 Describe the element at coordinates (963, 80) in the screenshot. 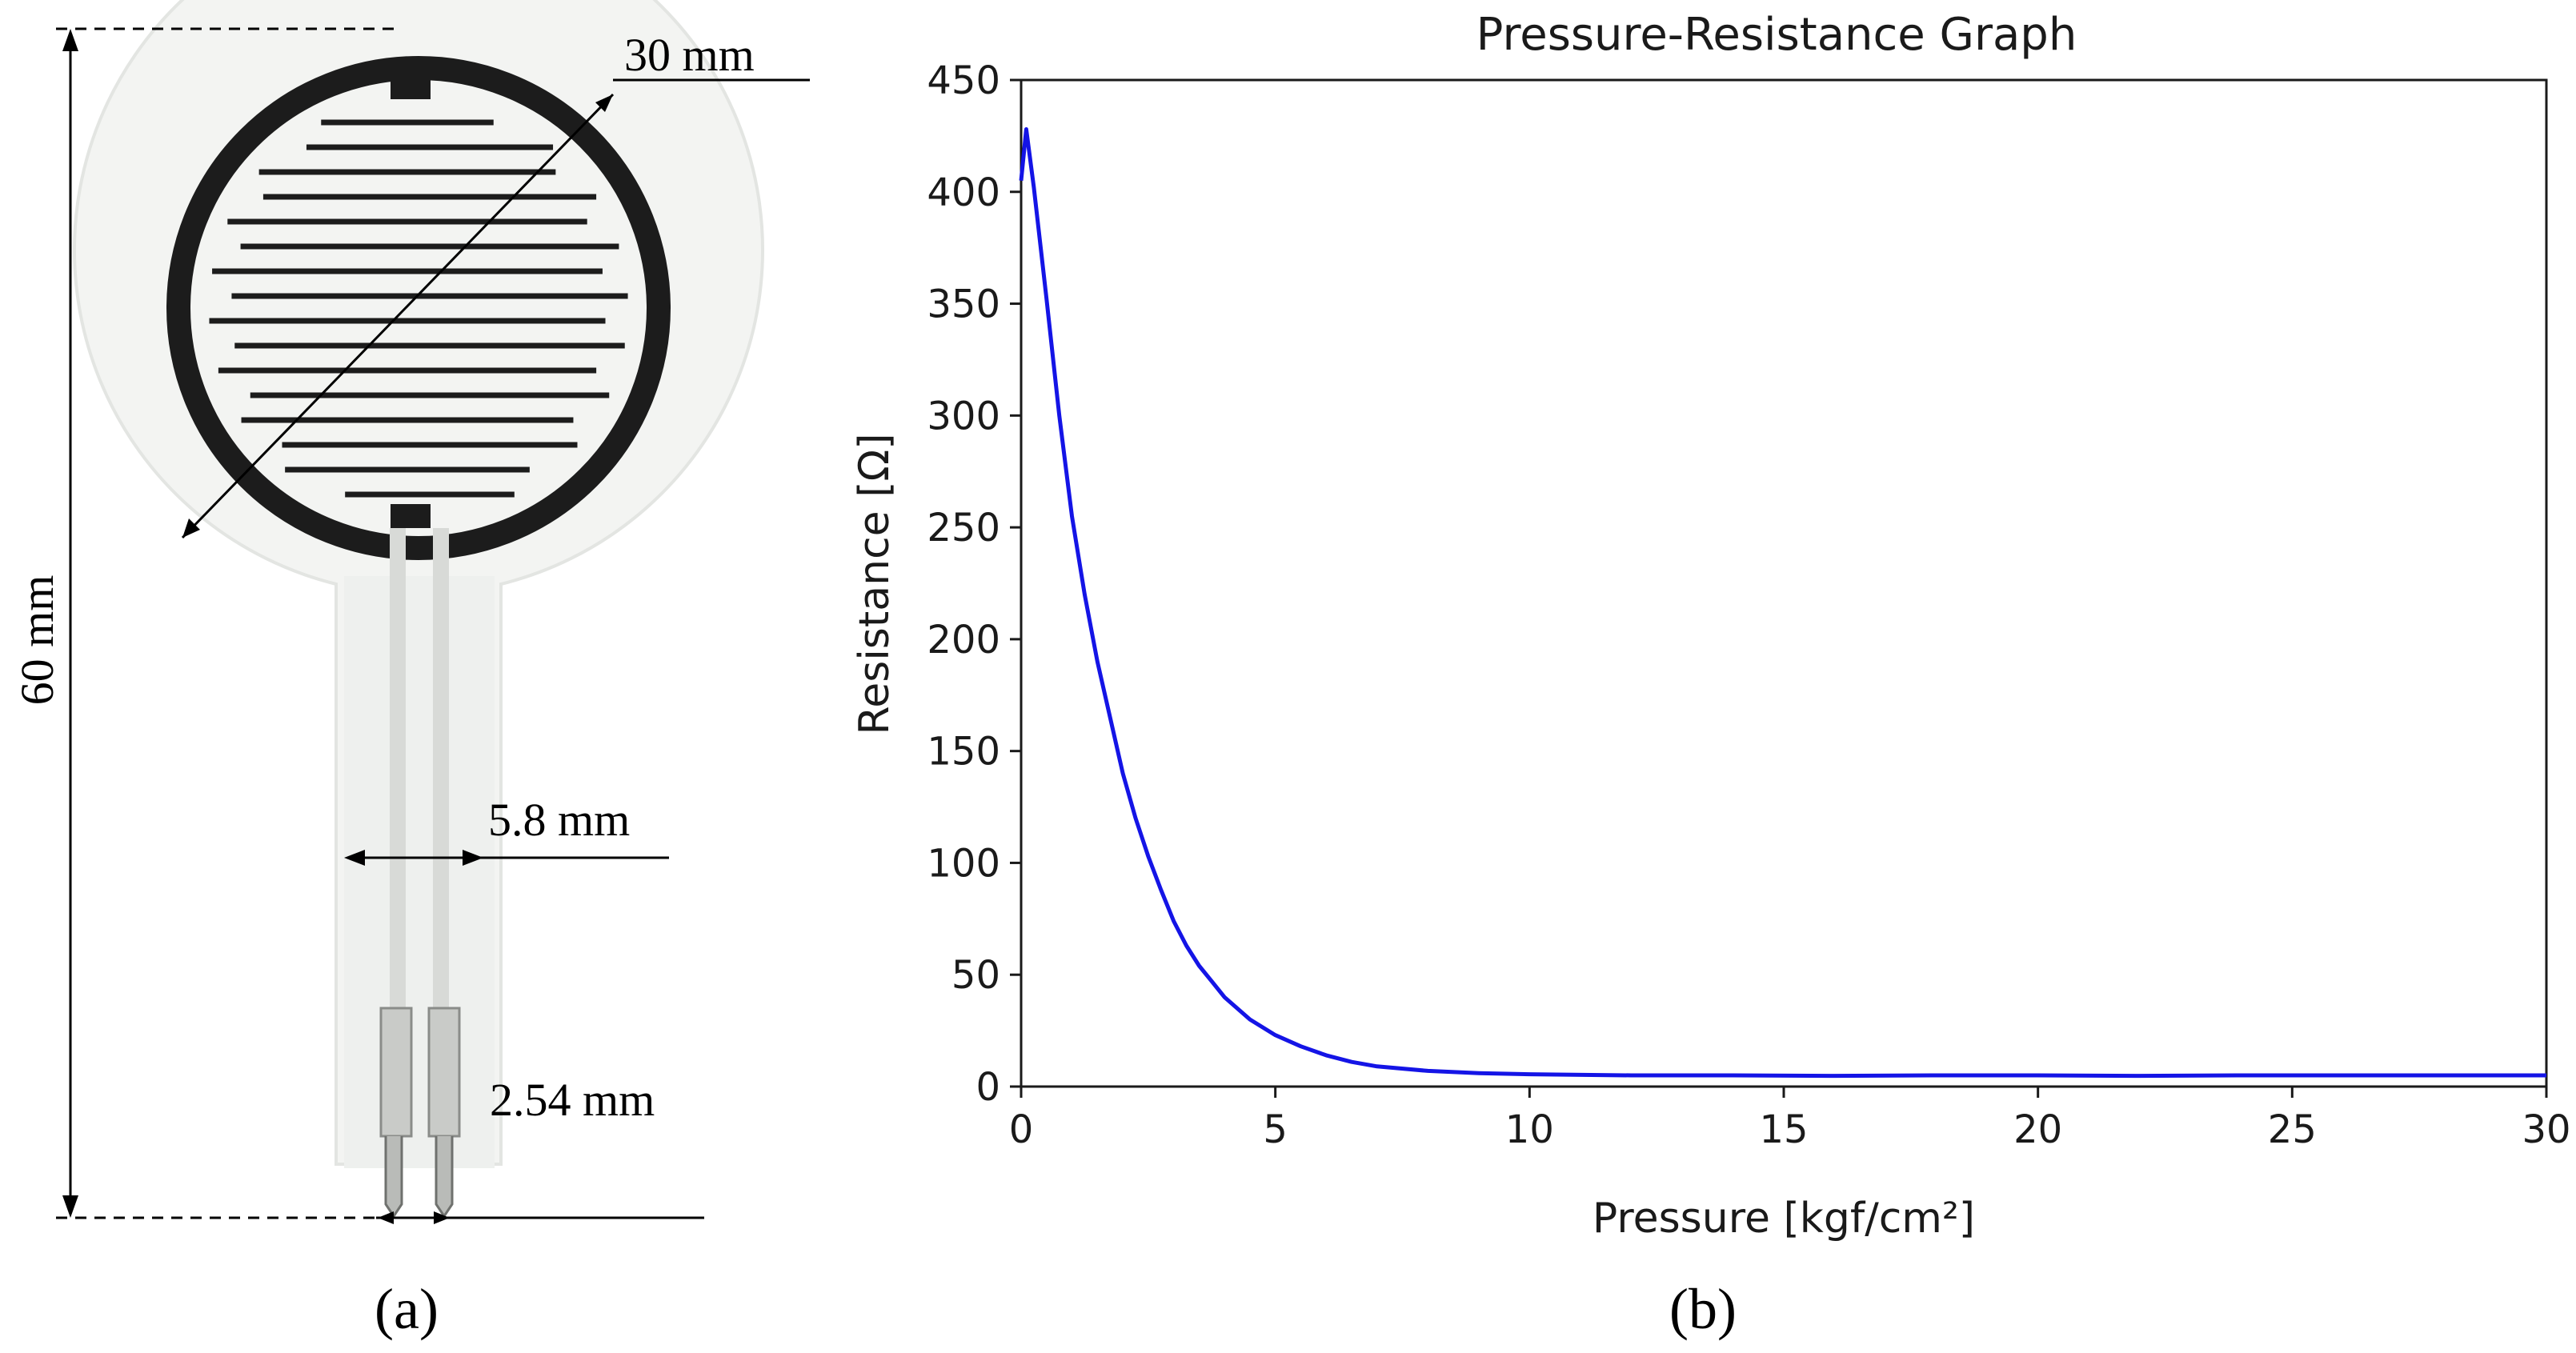

I see `y-tick-label: 450` at that location.